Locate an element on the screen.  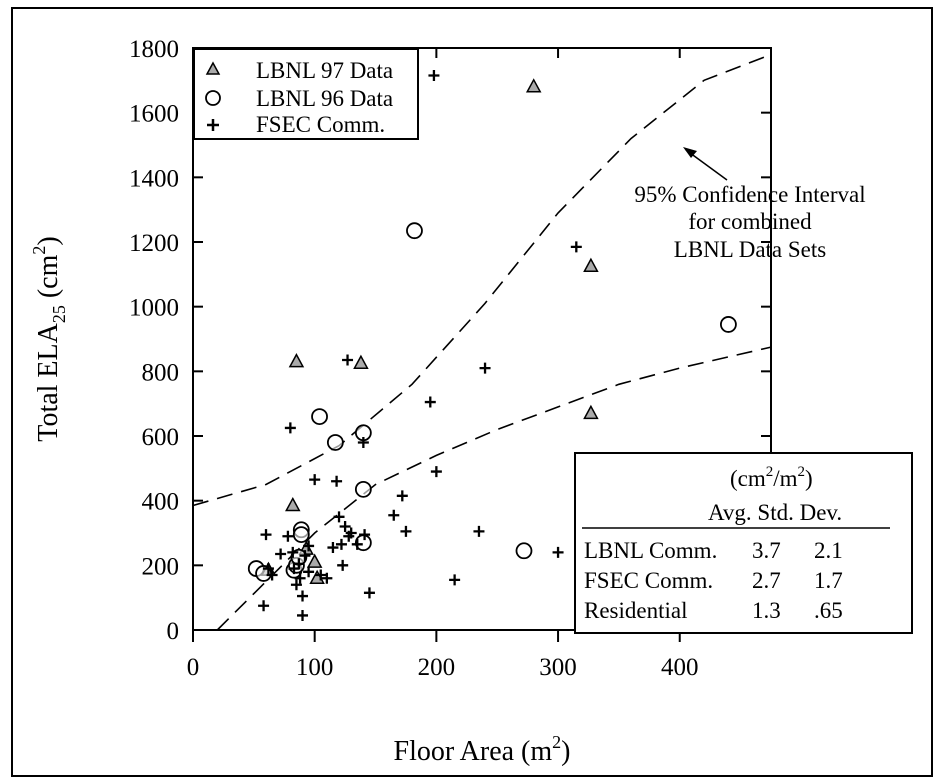
y-tick-label: 400 is located at coordinates (161, 502).